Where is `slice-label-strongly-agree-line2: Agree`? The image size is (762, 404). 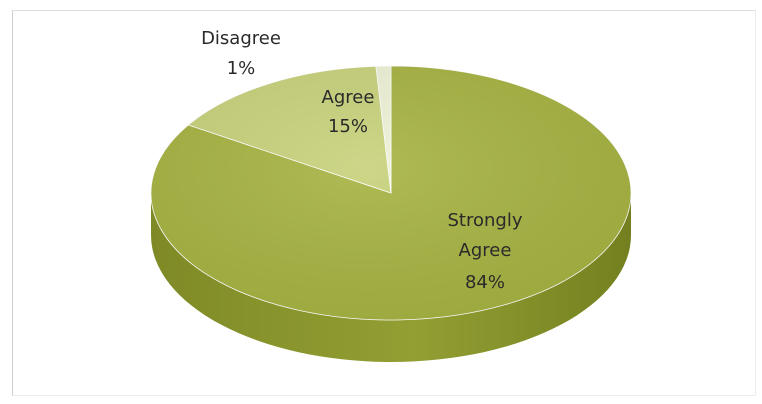 slice-label-strongly-agree-line2: Agree is located at coordinates (485, 250).